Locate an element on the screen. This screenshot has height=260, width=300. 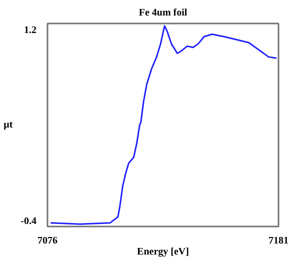
chart-title: Fe 4um foil is located at coordinates (163, 13).